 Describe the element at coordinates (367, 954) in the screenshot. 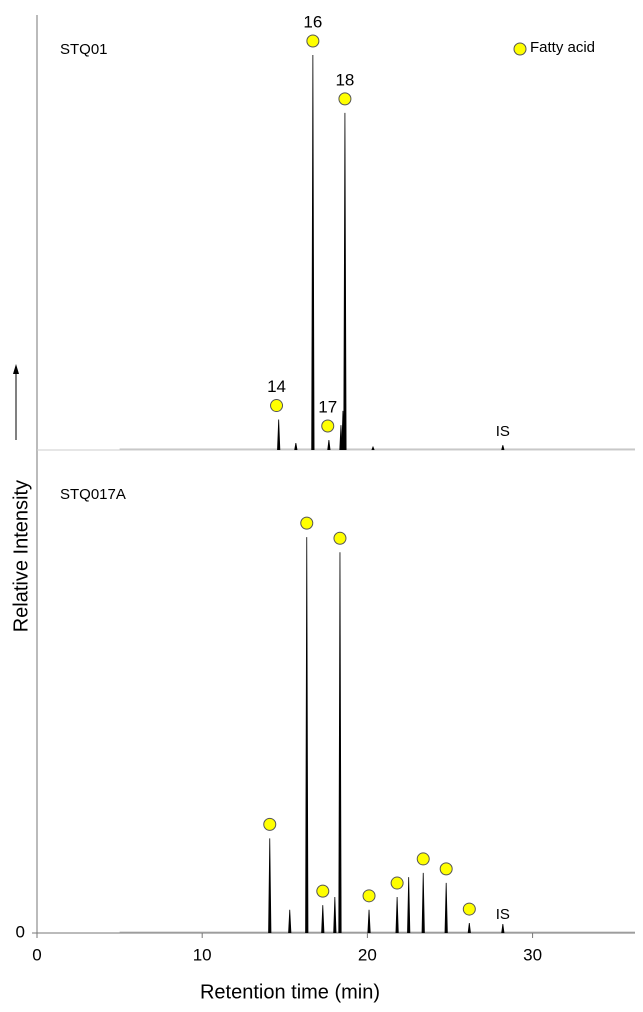

I see `x-tick-label: 20` at that location.